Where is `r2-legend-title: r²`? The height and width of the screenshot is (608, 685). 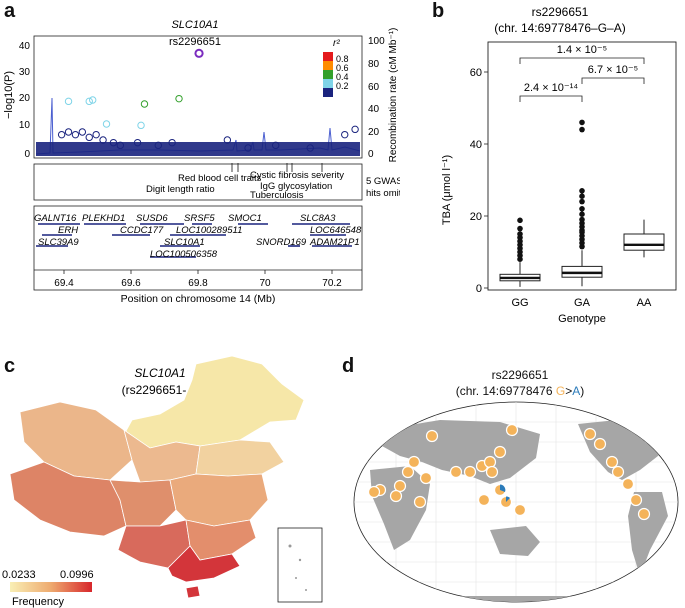
r2-legend-title: r² is located at coordinates (336, 43).